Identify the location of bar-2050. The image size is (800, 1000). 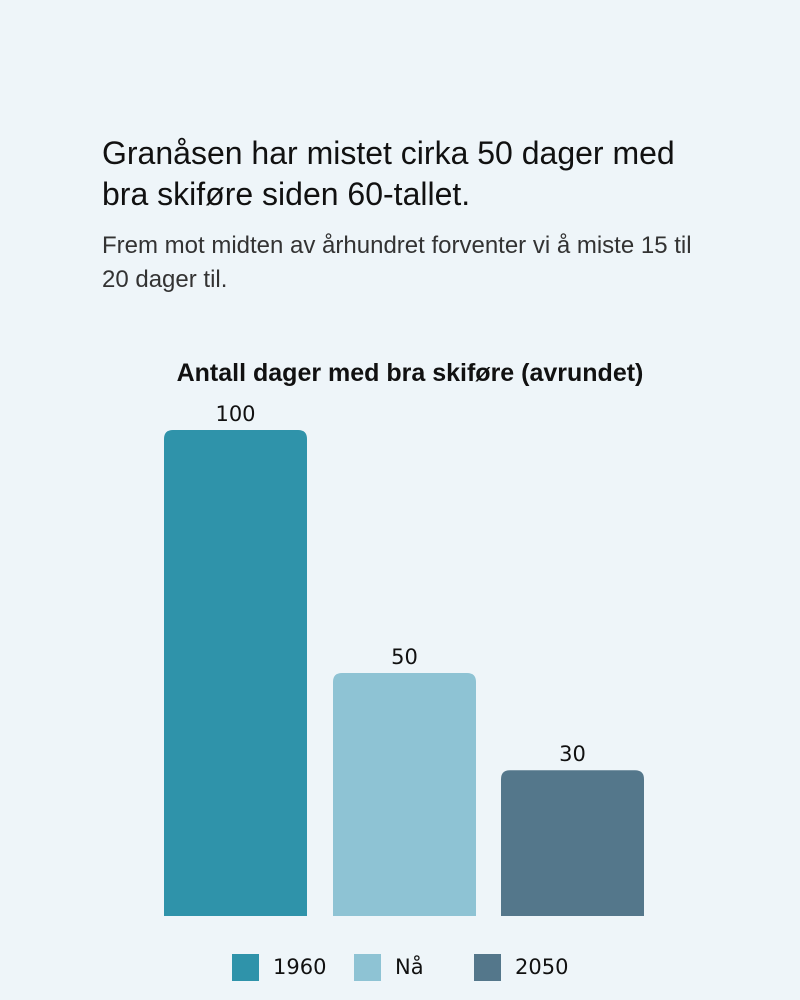
(572, 843).